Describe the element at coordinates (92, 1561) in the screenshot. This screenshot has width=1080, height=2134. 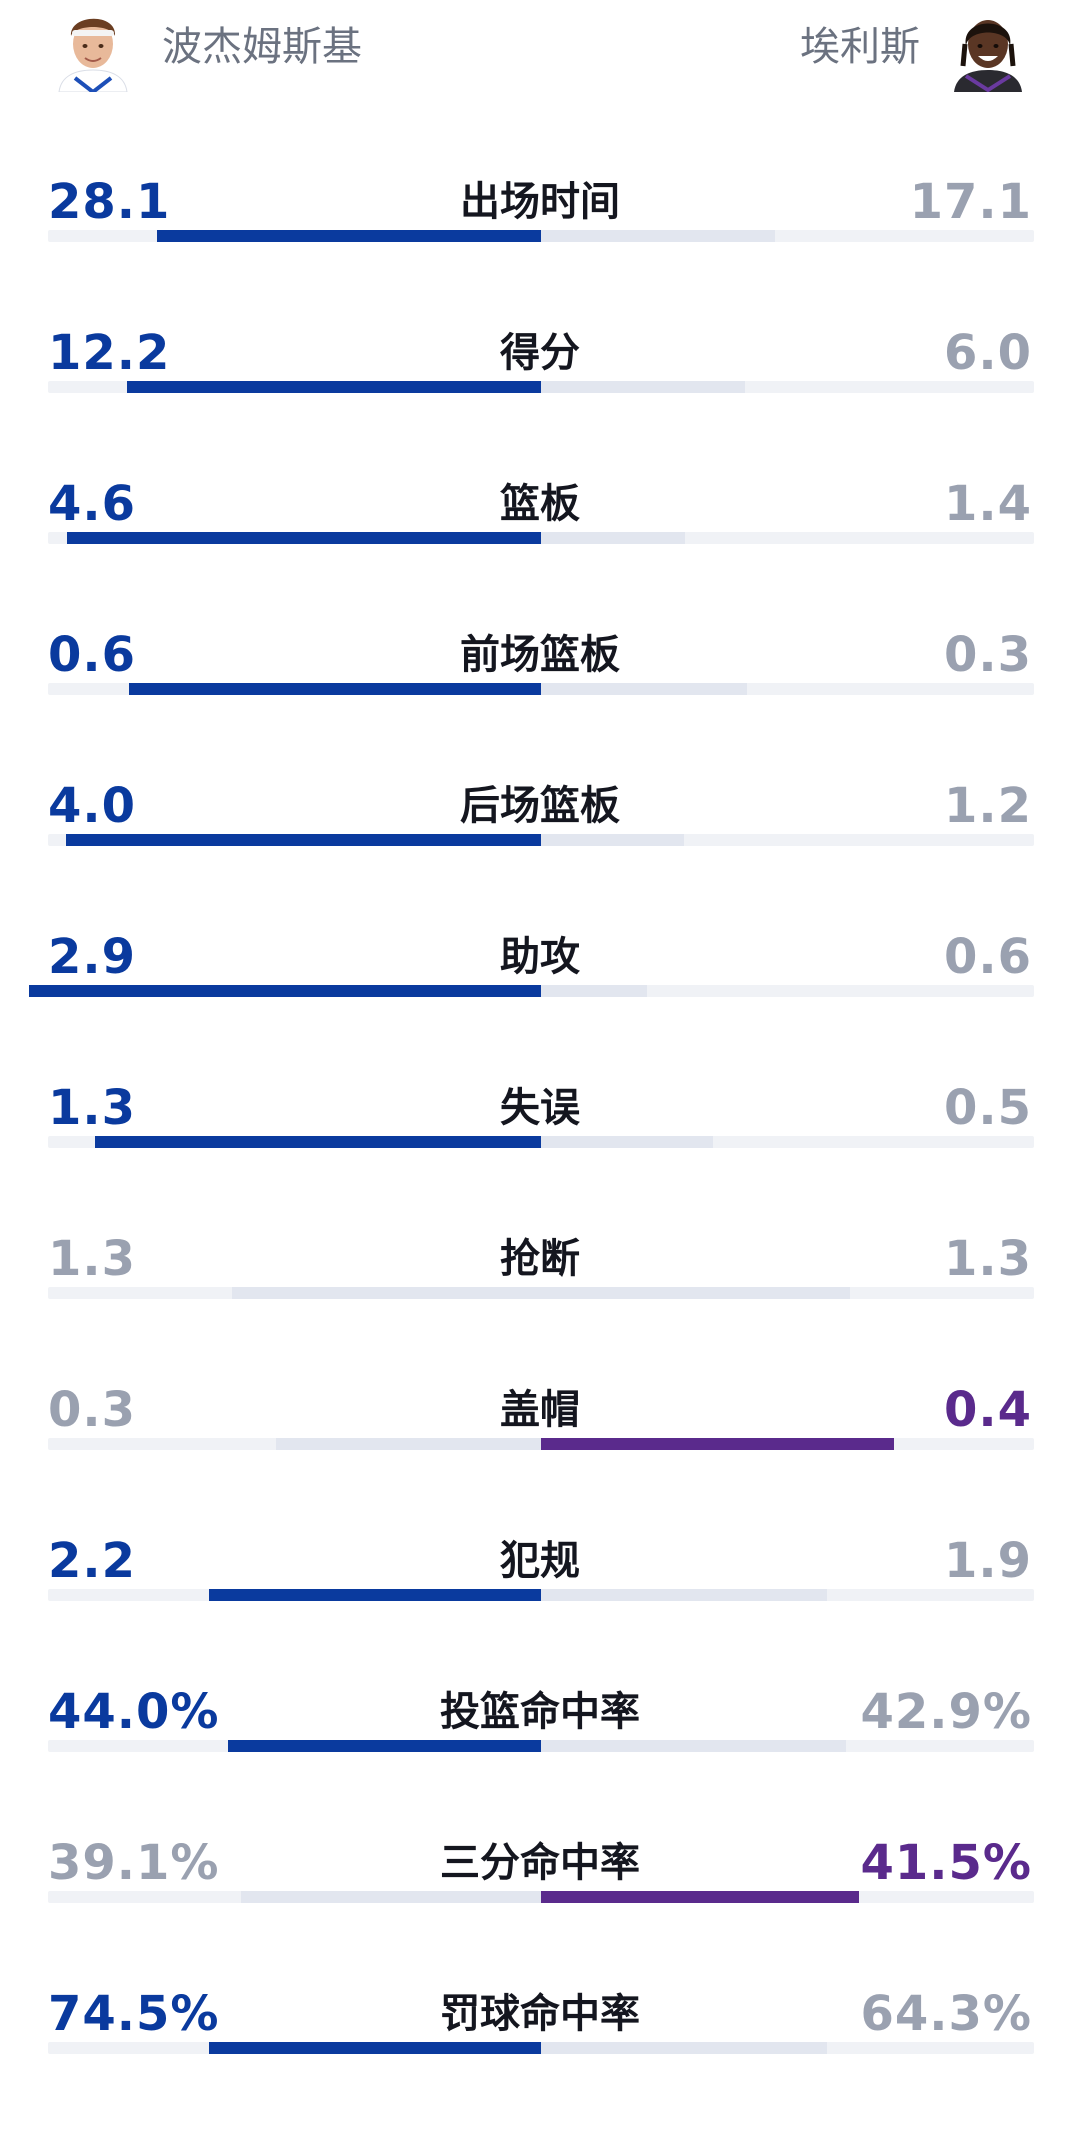
I see `left-value: 2.2` at that location.